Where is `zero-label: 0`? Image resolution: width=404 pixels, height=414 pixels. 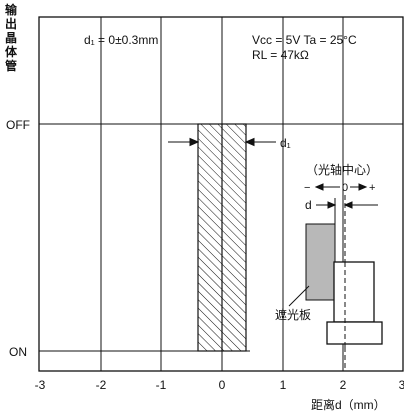 zero-label: 0 is located at coordinates (345, 188).